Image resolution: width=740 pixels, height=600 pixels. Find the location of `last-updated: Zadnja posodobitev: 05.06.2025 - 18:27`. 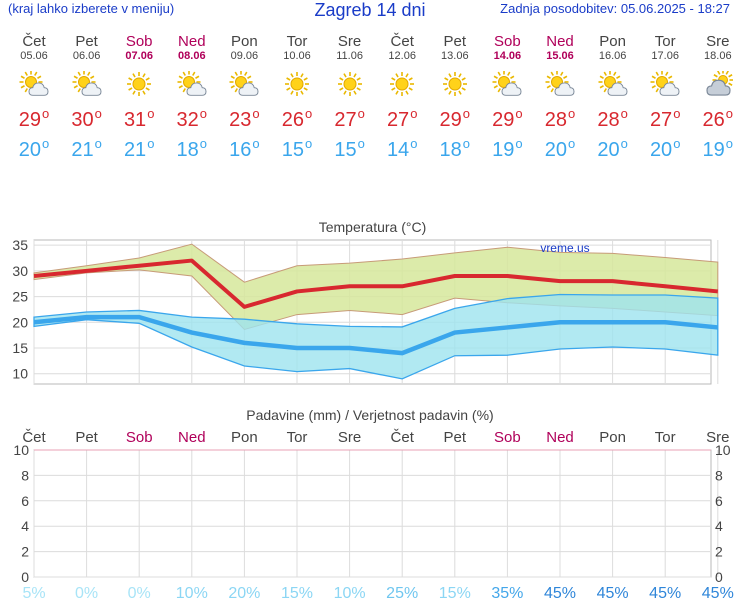

last-updated: Zadnja posodobitev: 05.06.2025 - 18:27 is located at coordinates (615, 8).